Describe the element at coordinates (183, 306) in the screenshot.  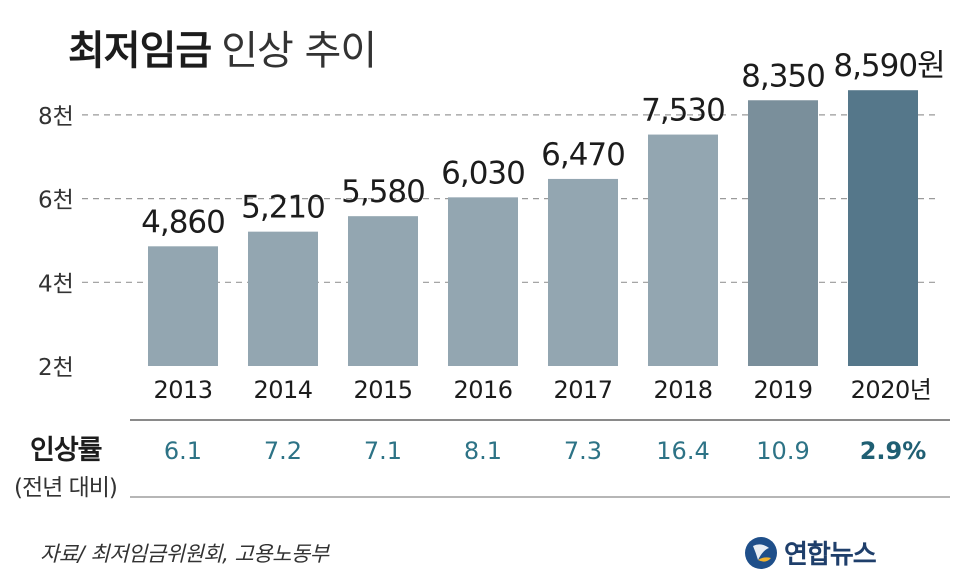
I see `bar-2013` at that location.